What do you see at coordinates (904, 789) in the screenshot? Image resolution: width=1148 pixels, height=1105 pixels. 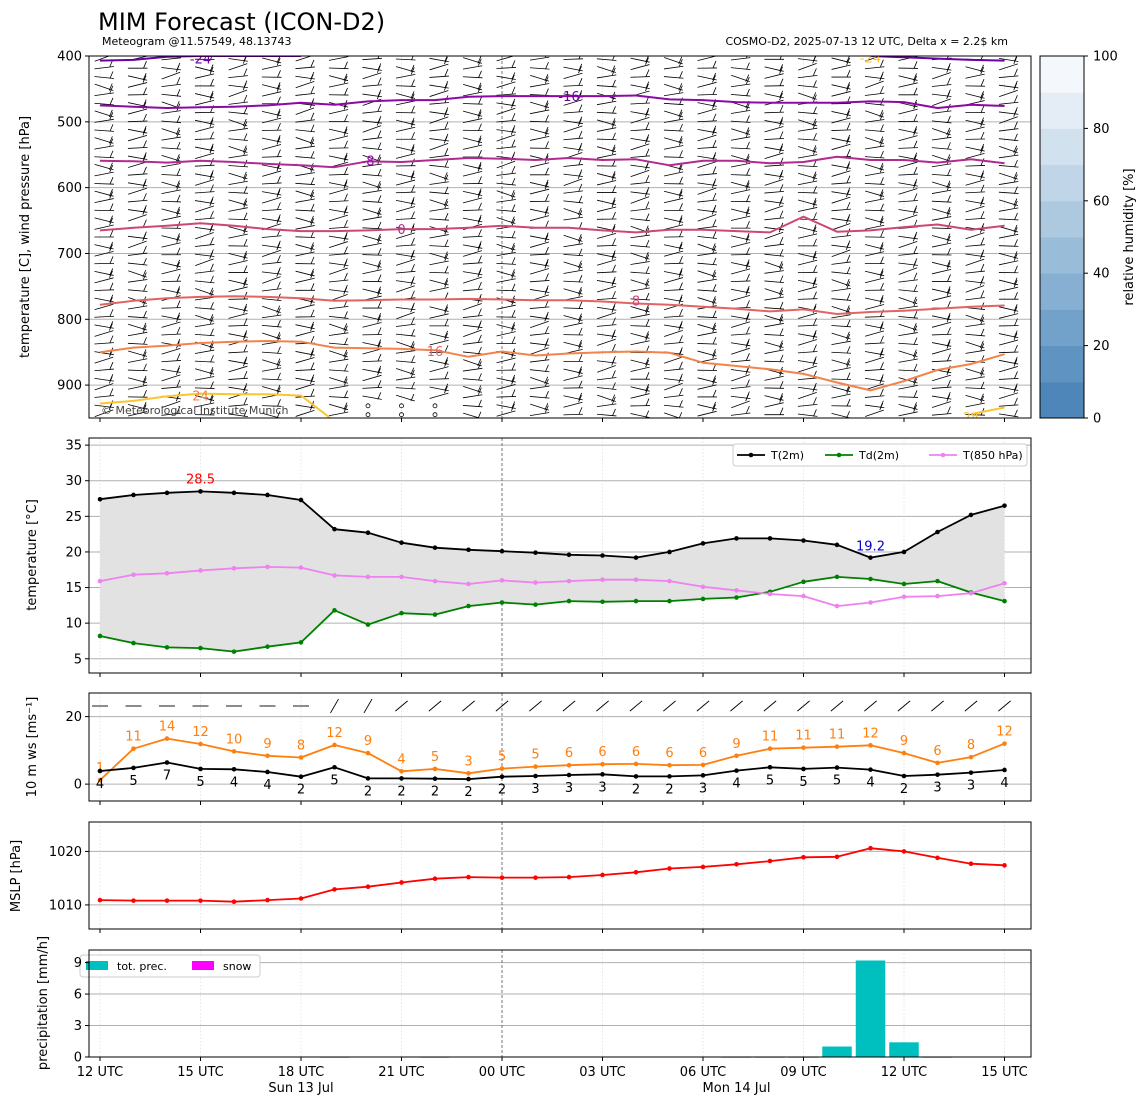 I see `data-label: 2` at bounding box center [904, 789].